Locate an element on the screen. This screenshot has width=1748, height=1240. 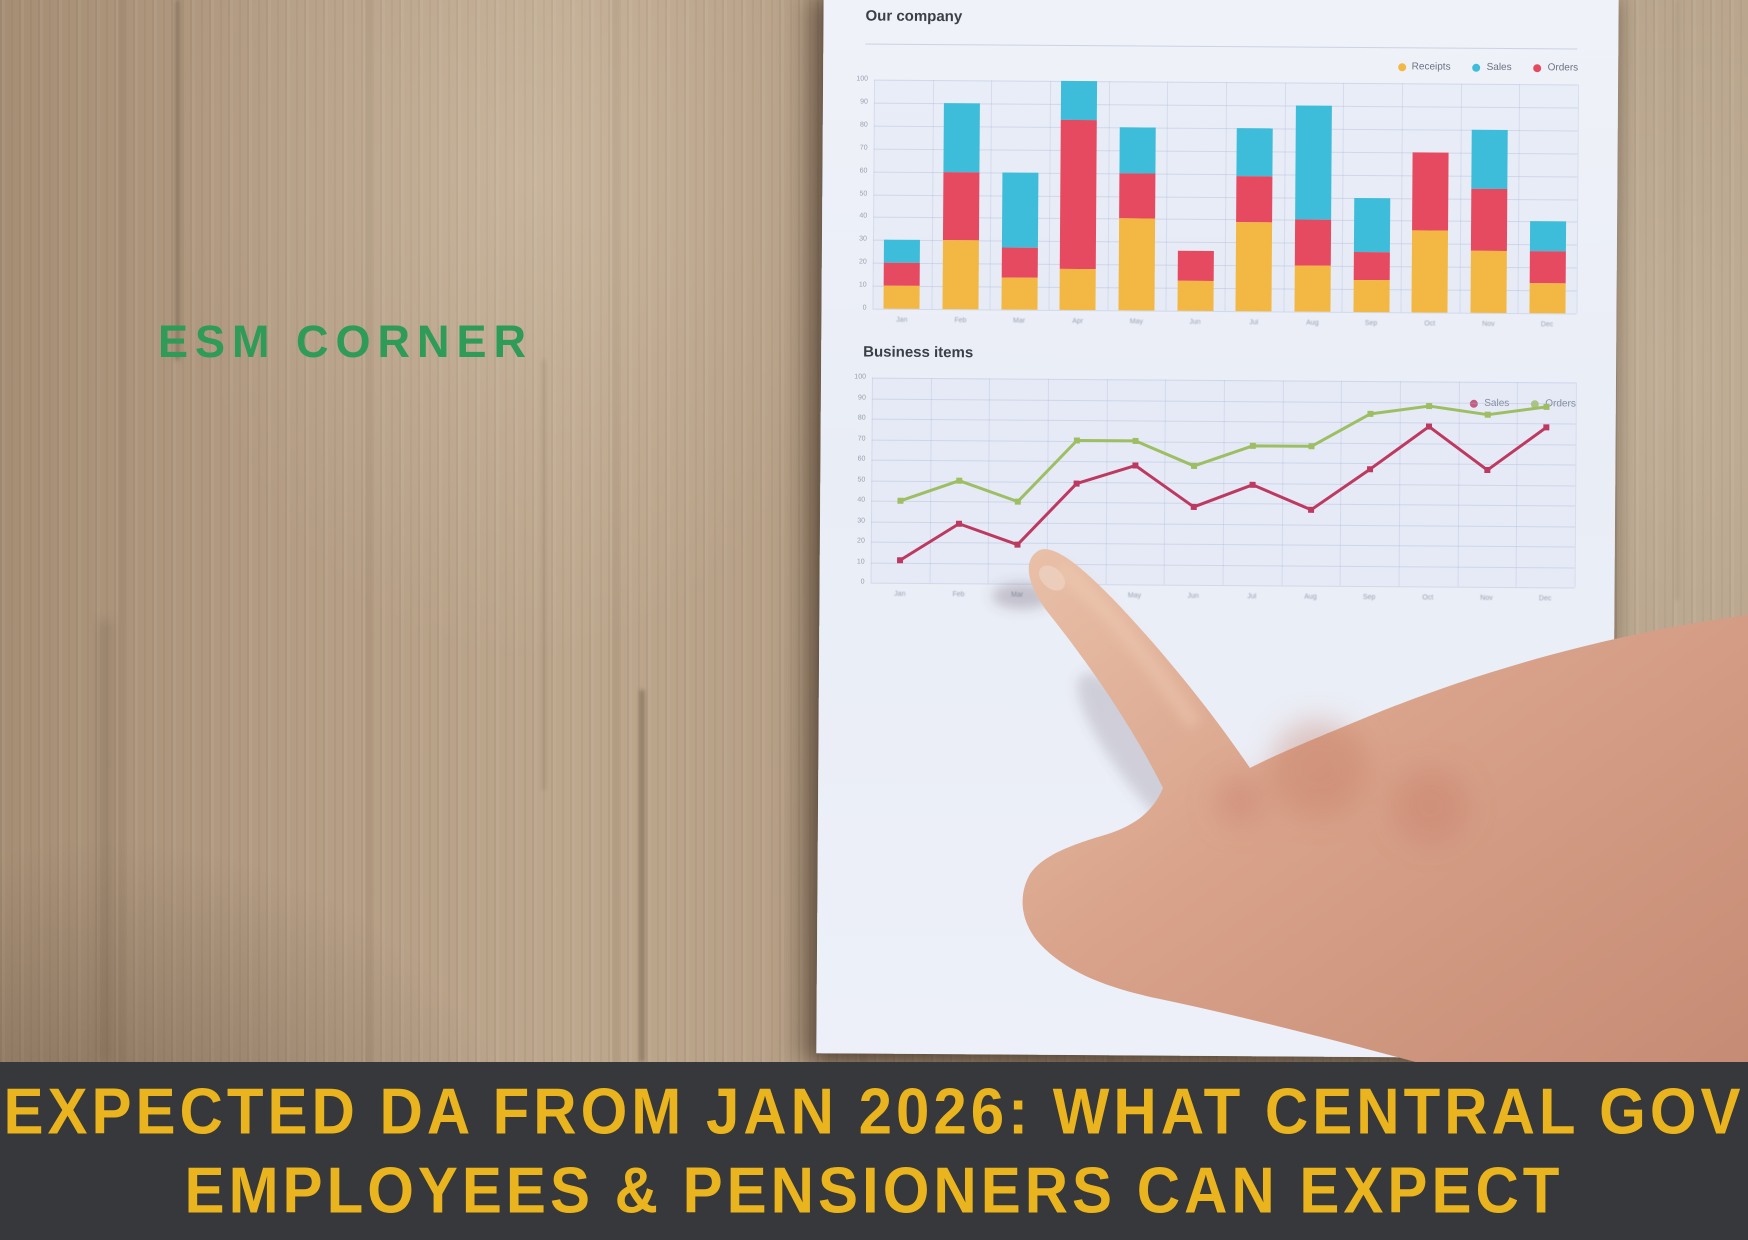
x-tick-label: Apr is located at coordinates (1078, 321).